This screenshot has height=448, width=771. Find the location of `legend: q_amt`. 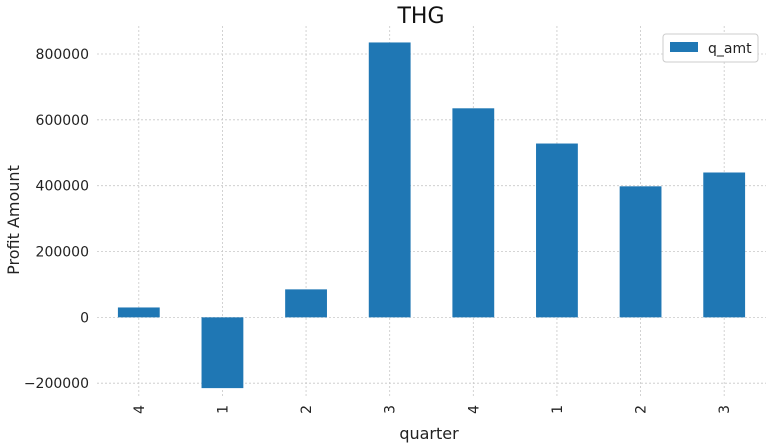

legend: q_amt is located at coordinates (710, 48).